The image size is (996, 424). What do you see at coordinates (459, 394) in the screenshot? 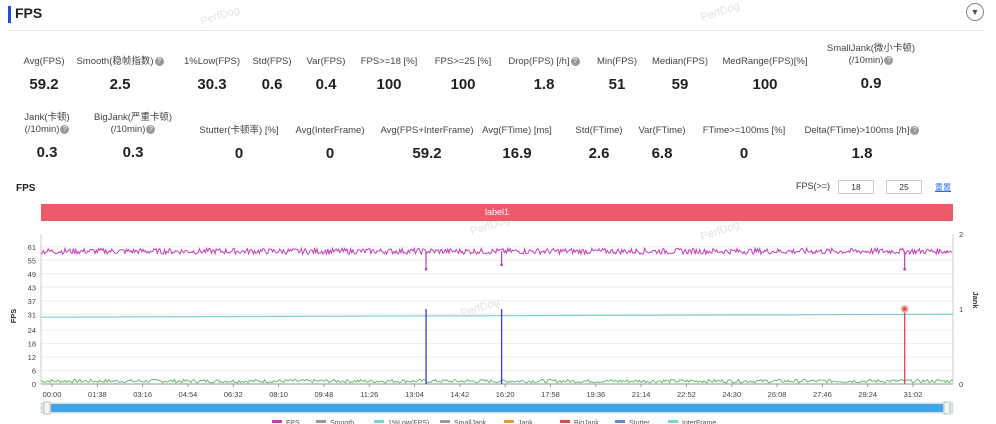
I see `x-tick-label: 14:42` at bounding box center [459, 394].